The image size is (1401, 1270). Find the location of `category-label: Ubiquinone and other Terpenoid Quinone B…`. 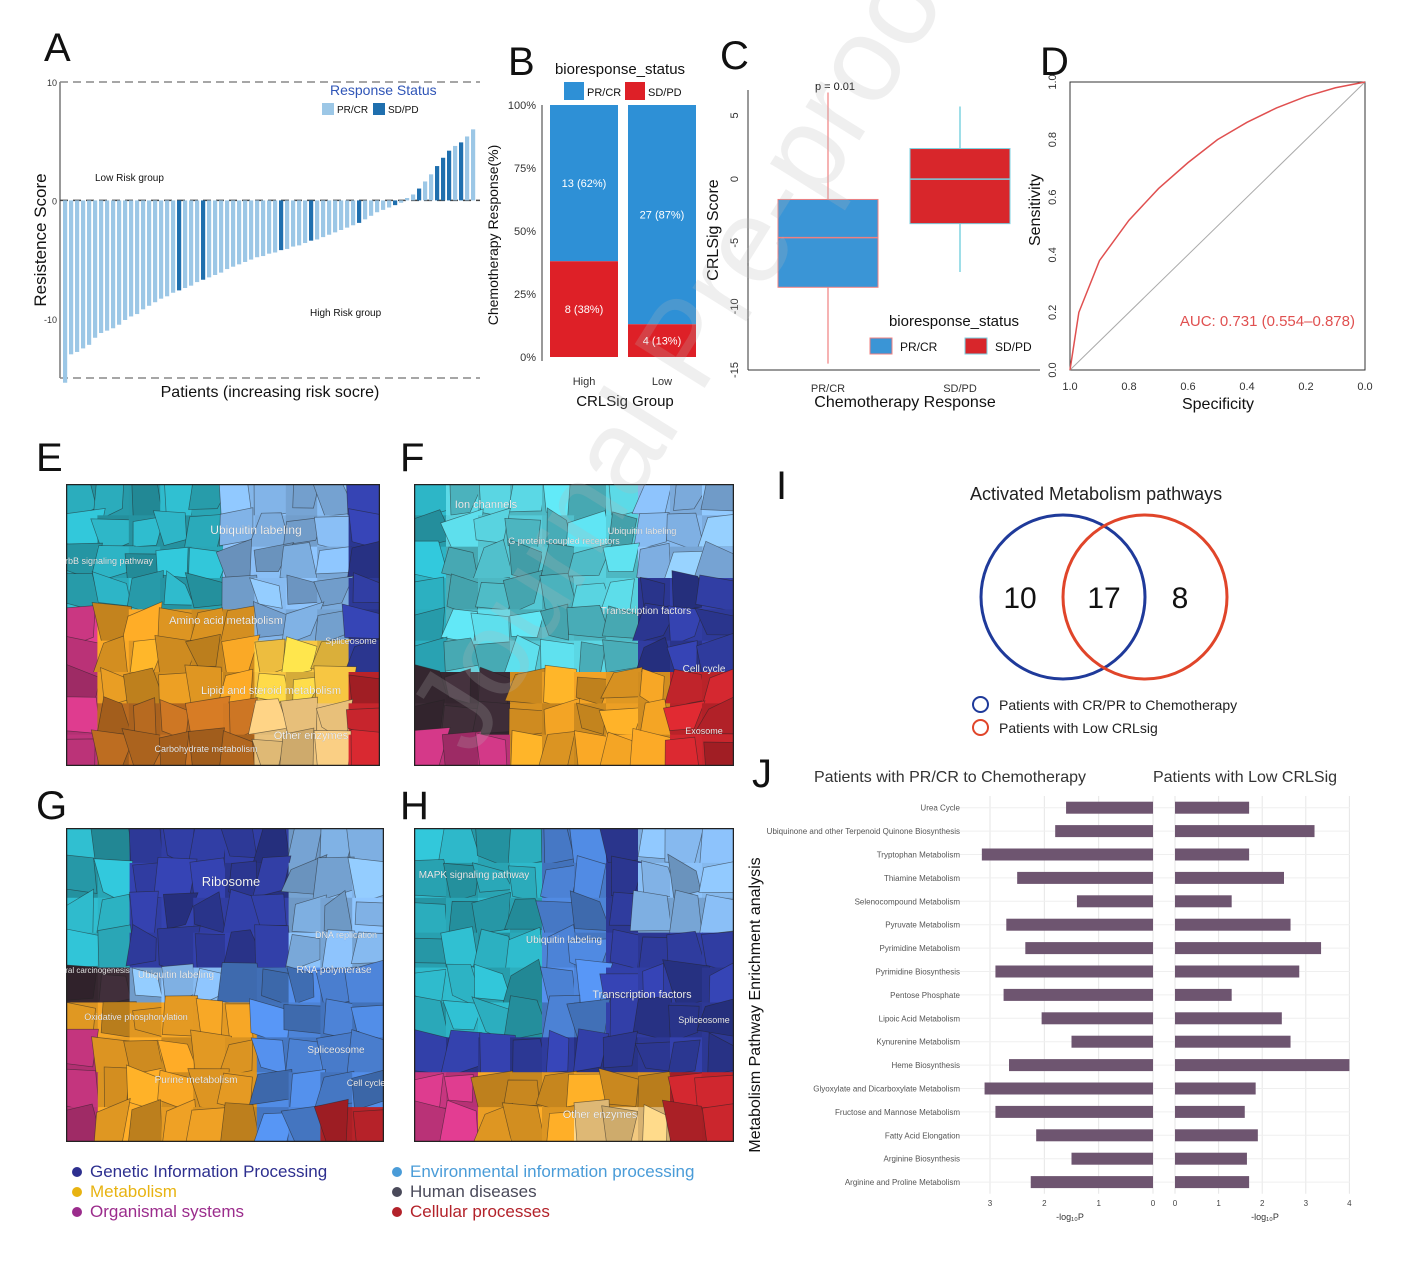

category-label: Ubiquinone and other Terpenoid Quinone B… is located at coordinates (863, 831).